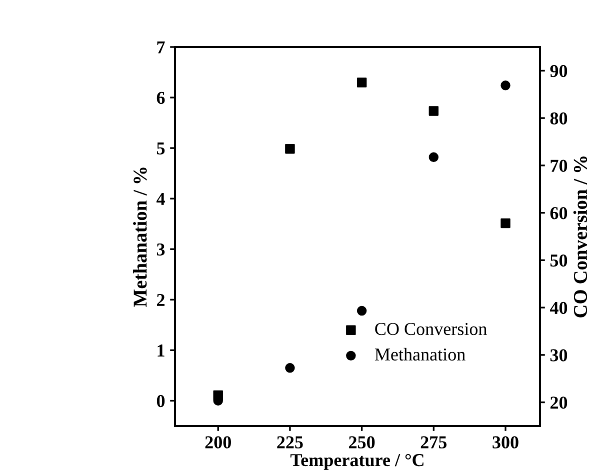 This screenshot has width=616, height=473. What do you see at coordinates (160, 98) in the screenshot?
I see `y-tick-label: 6` at bounding box center [160, 98].